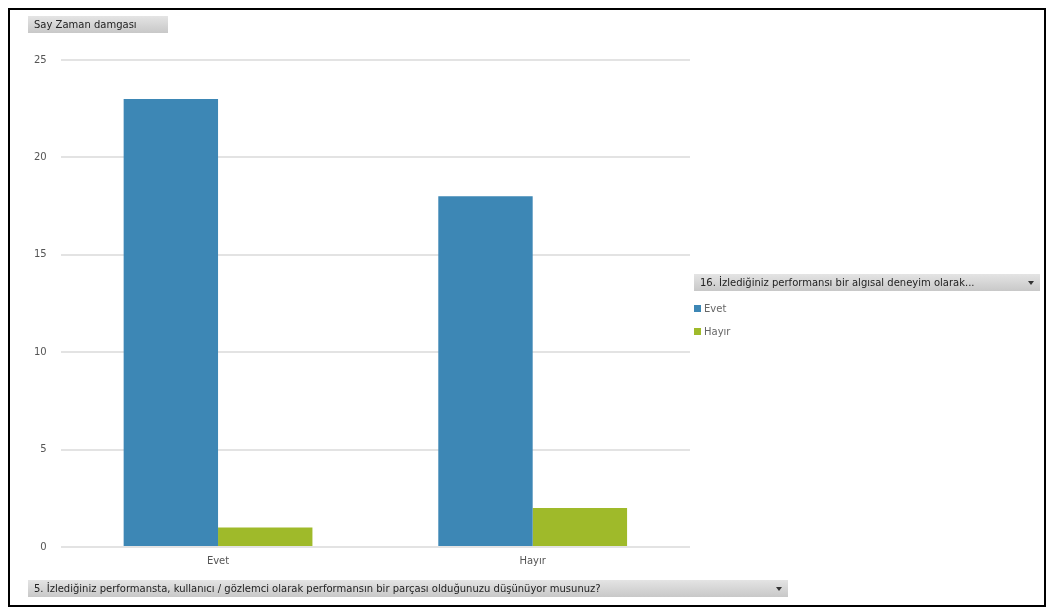  Describe the element at coordinates (40, 156) in the screenshot. I see `y-tick-label: 20` at that location.